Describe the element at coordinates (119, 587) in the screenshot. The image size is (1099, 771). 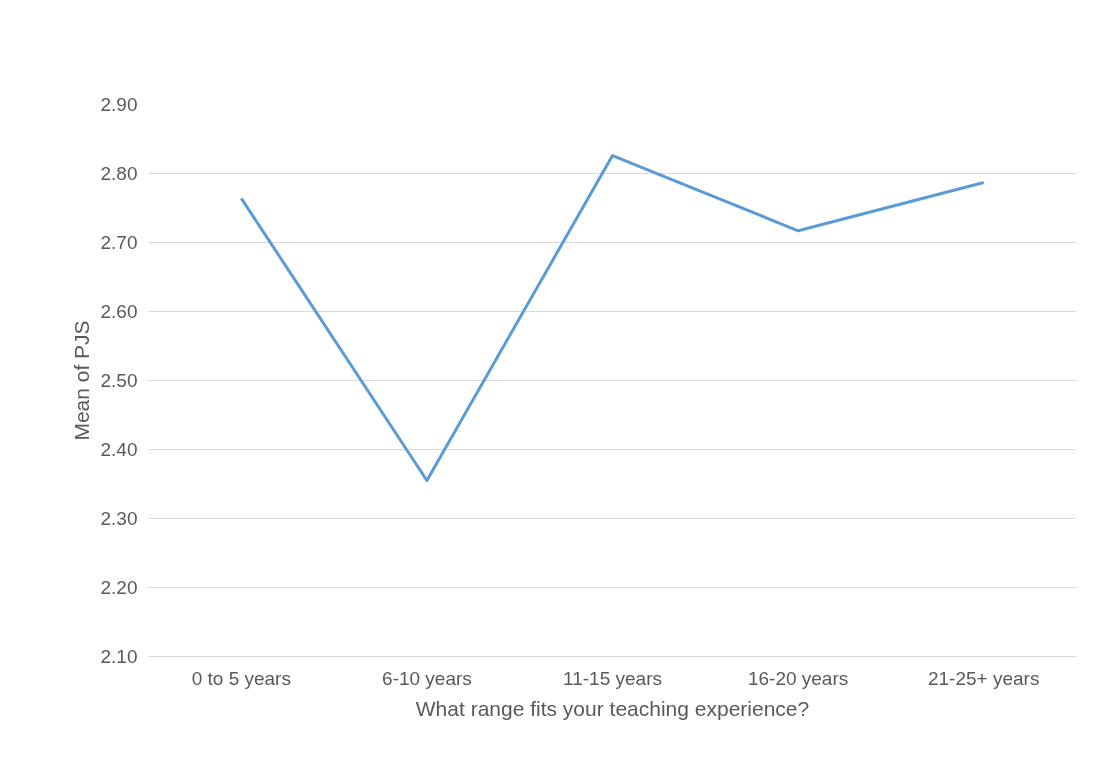
I see `y-tick-label: 2.20` at that location.